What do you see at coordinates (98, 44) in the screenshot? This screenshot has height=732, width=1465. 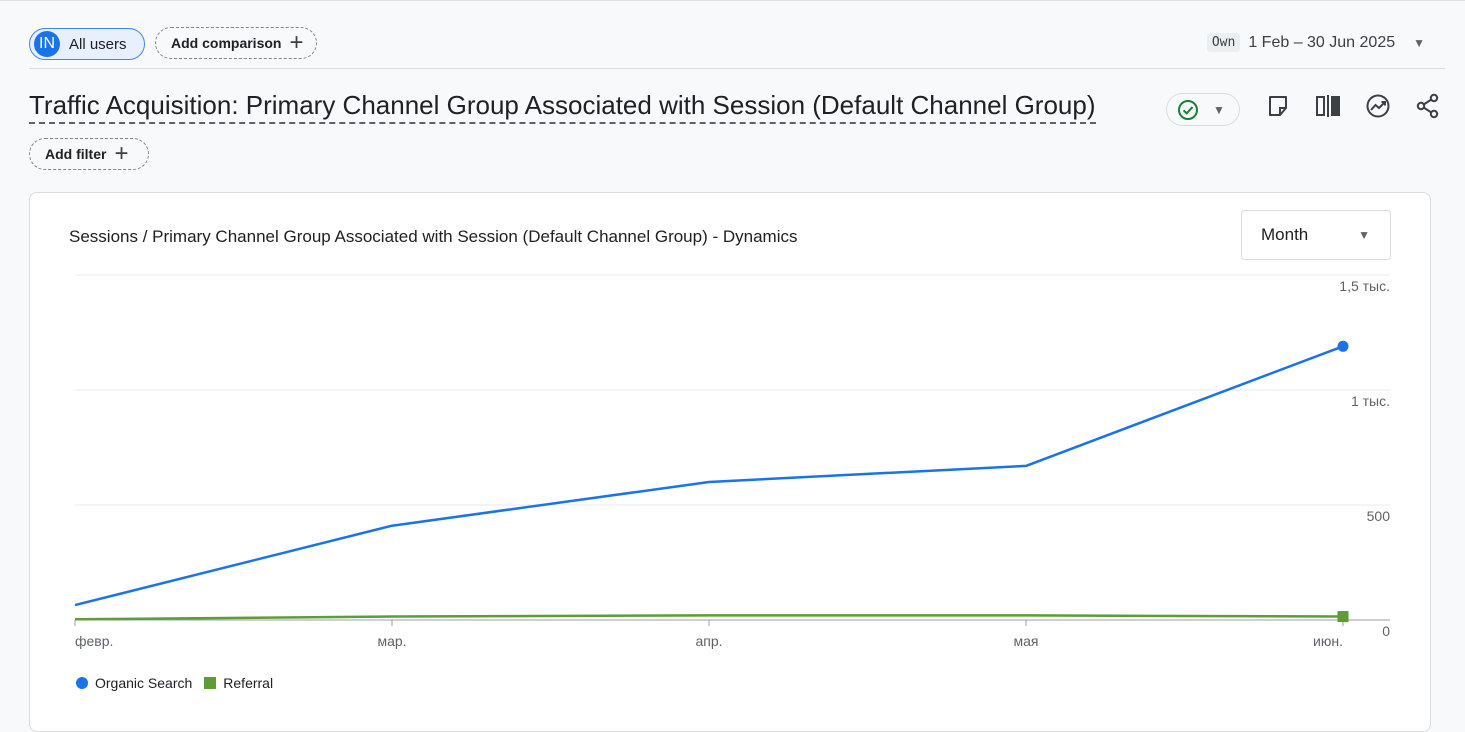 I see `segment-label: All users` at bounding box center [98, 44].